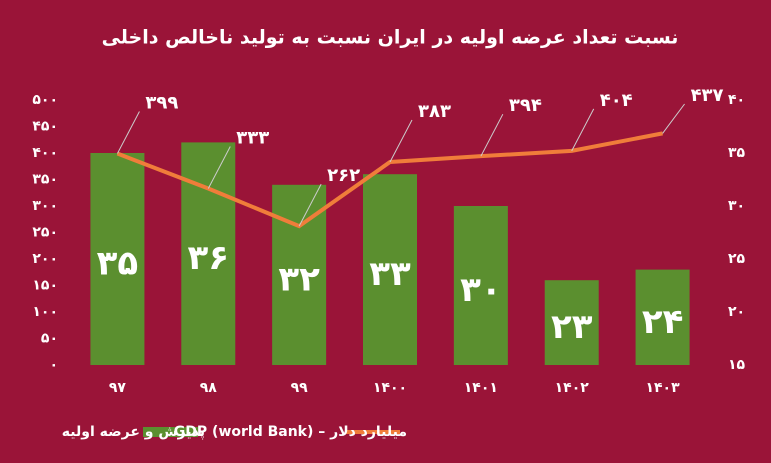 This screenshot has height=463, width=771. What do you see at coordinates (736, 312) in the screenshot?
I see `y2-tick-label: ۲۰` at bounding box center [736, 312].